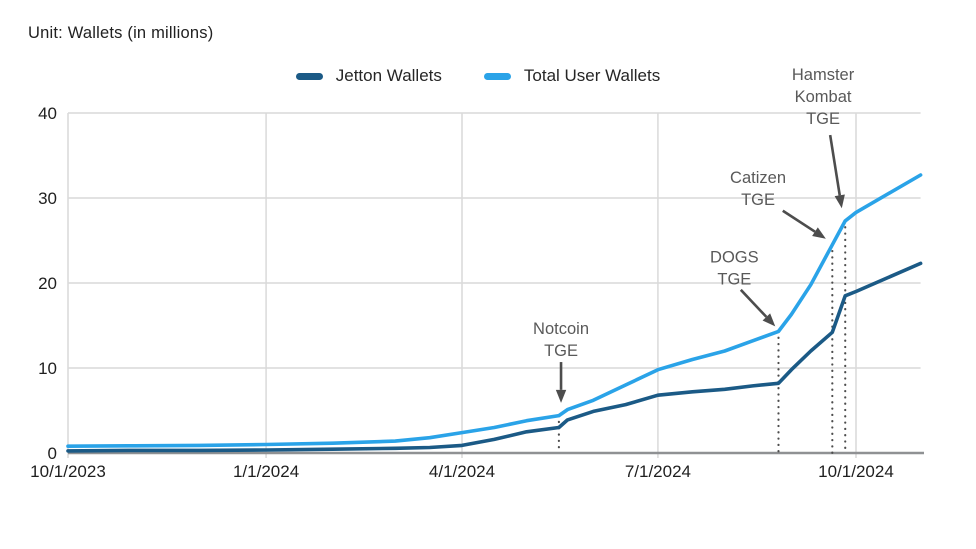 Image resolution: width=976 pixels, height=549 pixels. I want to click on y-tick-label: 30, so click(47, 198).